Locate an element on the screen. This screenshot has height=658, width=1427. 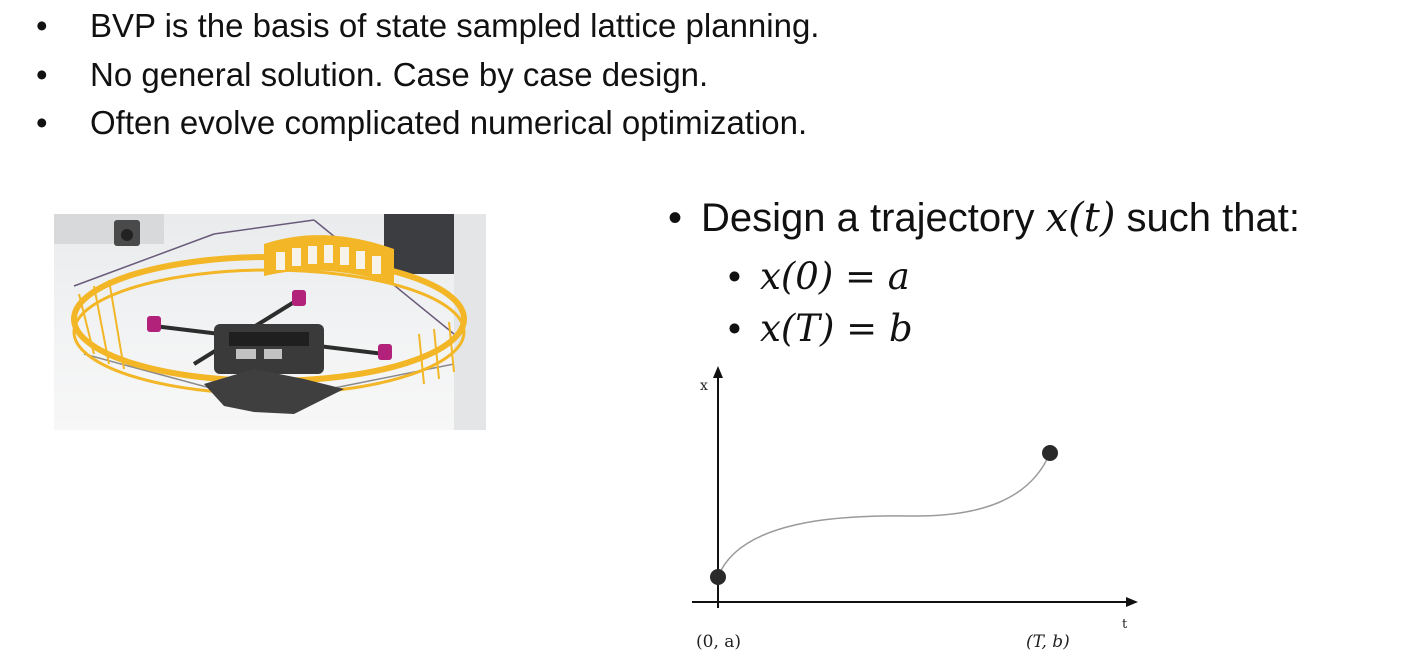
condition-end: • x(T) = b is located at coordinates (928, 329).